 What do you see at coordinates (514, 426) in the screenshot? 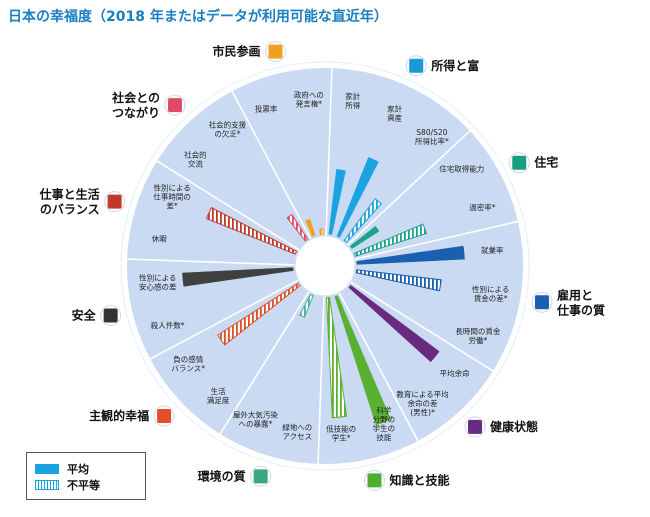
I see `dimension-label-health: 健康状態` at bounding box center [514, 426].